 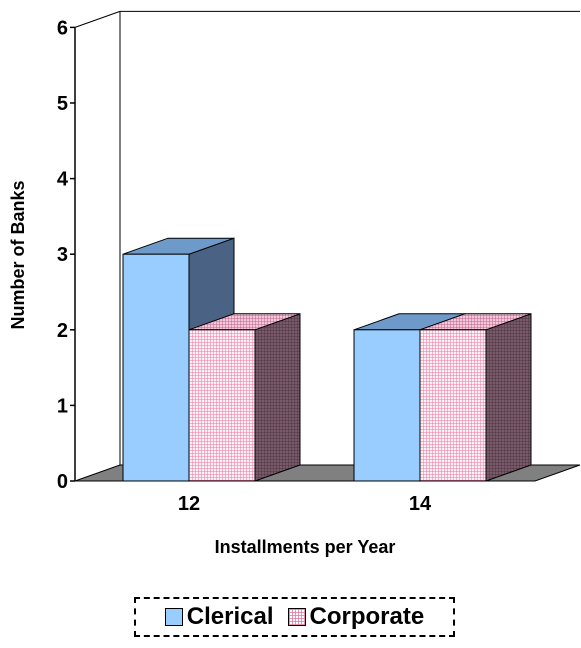 I want to click on x-tick-label: 14, so click(x=420, y=504).